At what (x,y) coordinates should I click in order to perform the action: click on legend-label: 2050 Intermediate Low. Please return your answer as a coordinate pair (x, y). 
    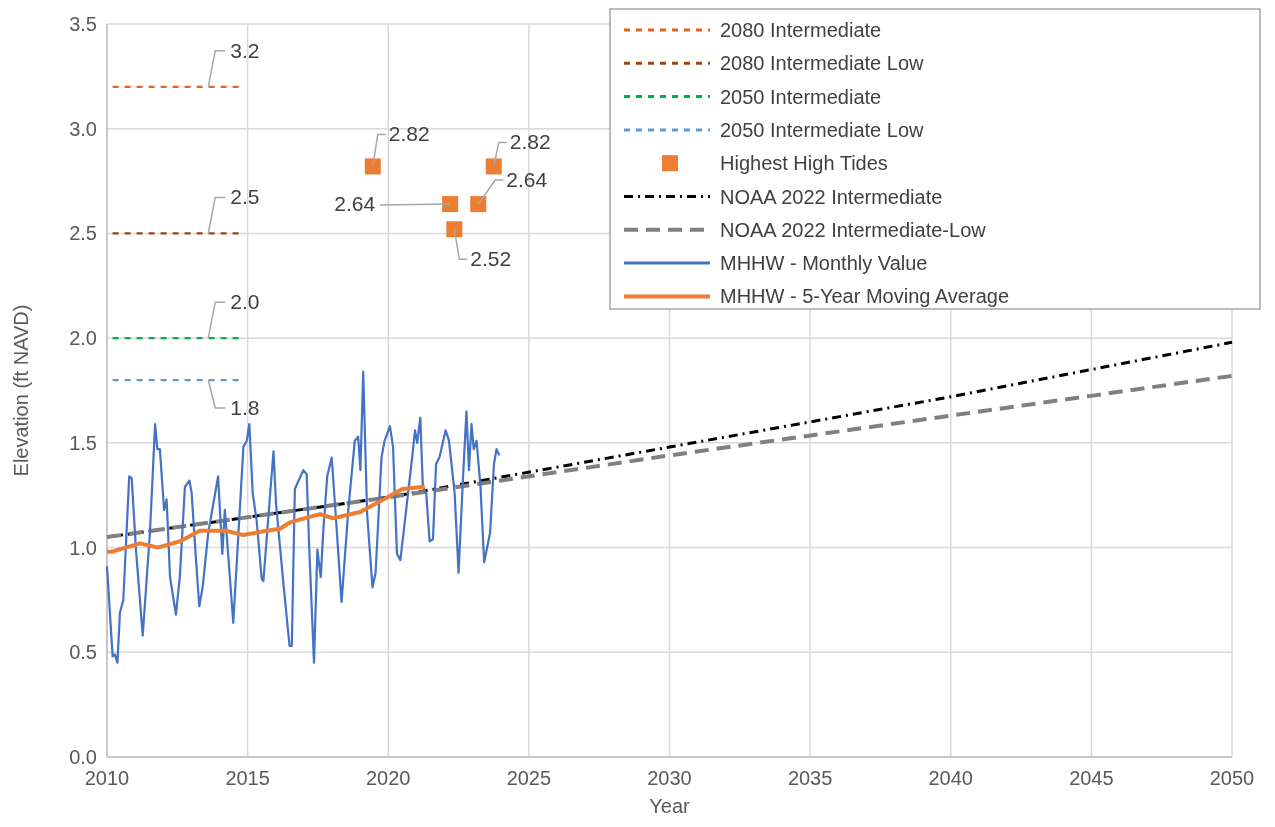
    Looking at the image, I should click on (822, 129).